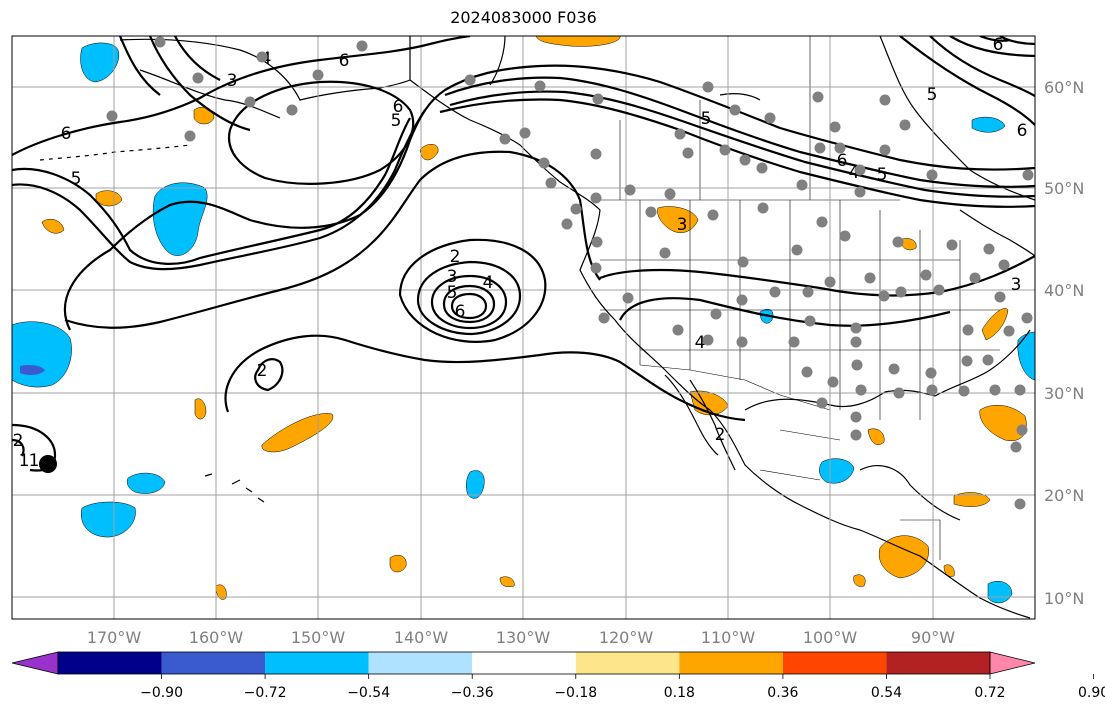 Image resolution: width=1105 pixels, height=712 pixels. I want to click on lon-tick-label: 130°W, so click(523, 637).